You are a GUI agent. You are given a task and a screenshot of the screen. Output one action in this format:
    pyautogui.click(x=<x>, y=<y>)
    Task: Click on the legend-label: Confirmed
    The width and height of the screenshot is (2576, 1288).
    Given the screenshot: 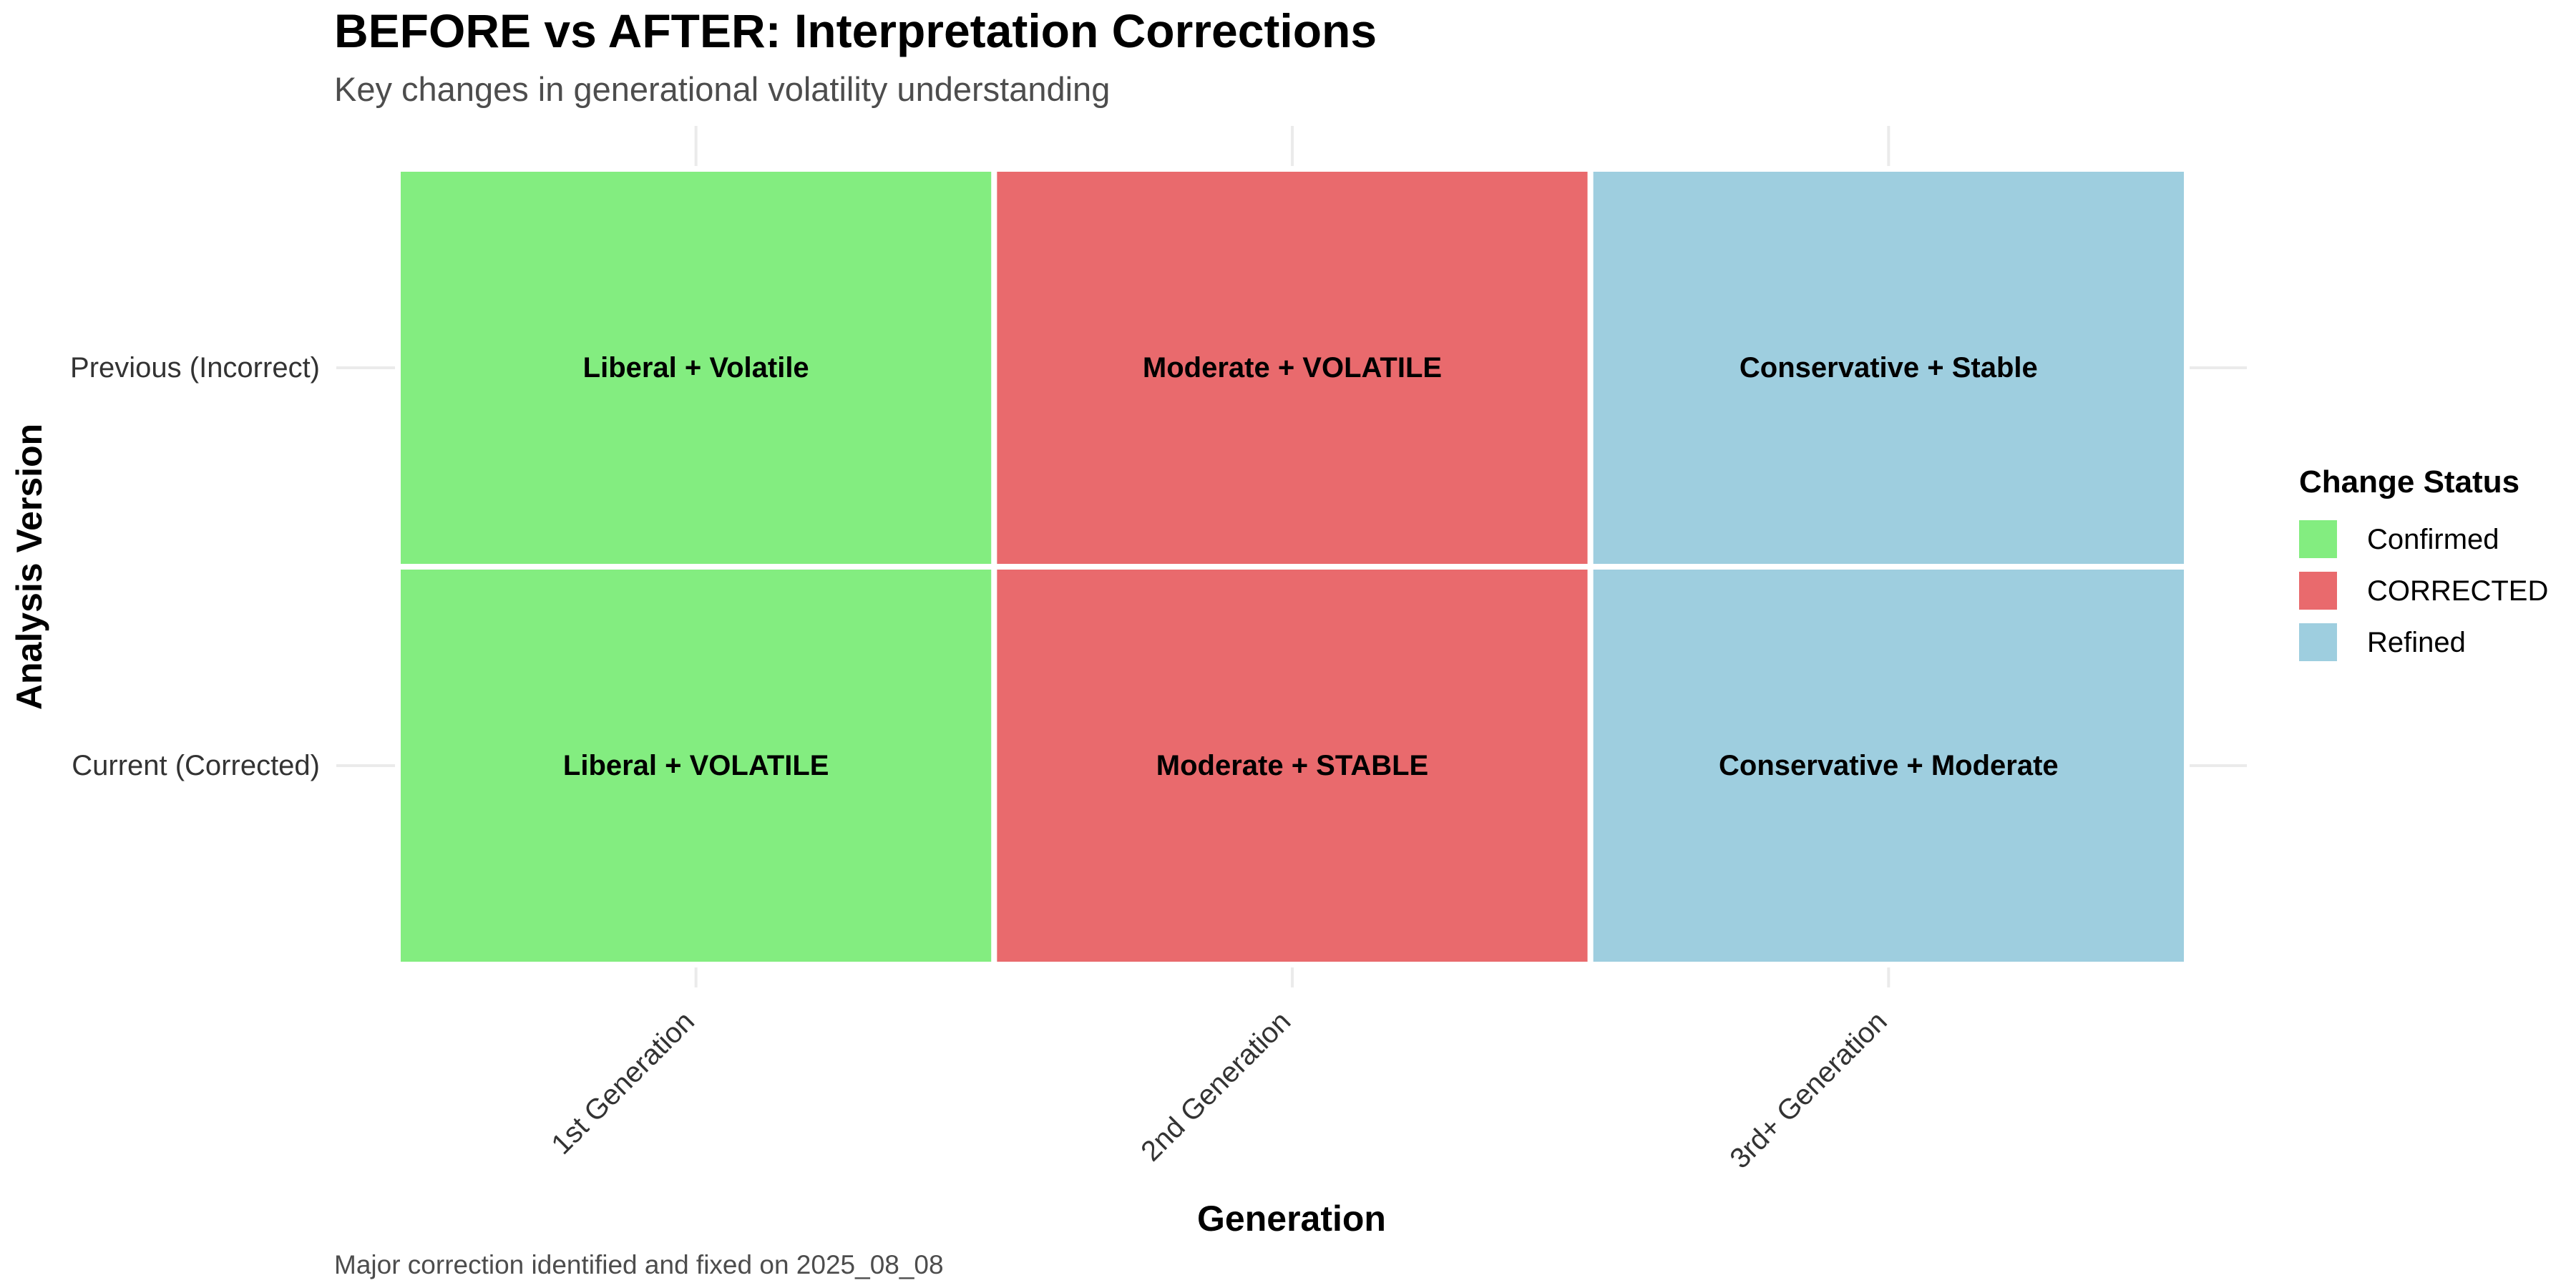 What is the action you would take?
    pyautogui.click(x=2433, y=539)
    